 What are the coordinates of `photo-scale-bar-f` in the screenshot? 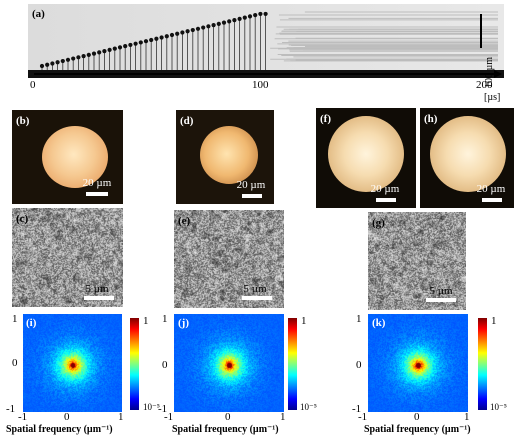 It's located at (386, 200).